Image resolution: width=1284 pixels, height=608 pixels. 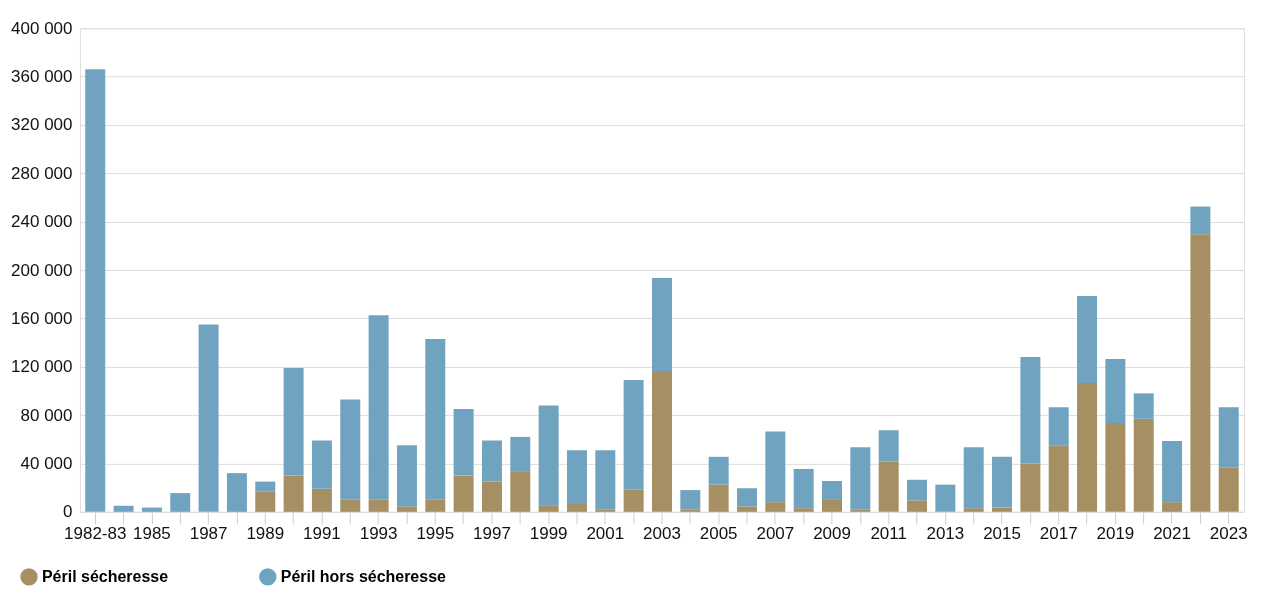 What do you see at coordinates (605, 534) in the screenshot?
I see `x-tick-label: 2001` at bounding box center [605, 534].